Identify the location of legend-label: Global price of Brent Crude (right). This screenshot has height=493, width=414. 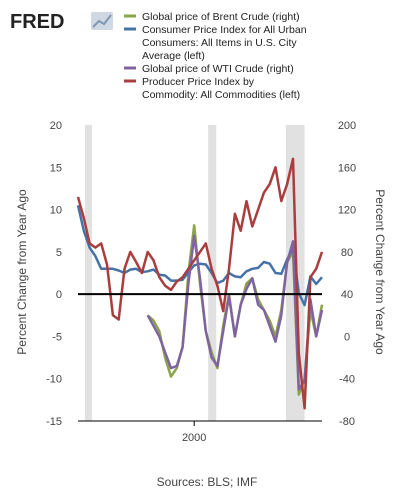
(221, 17).